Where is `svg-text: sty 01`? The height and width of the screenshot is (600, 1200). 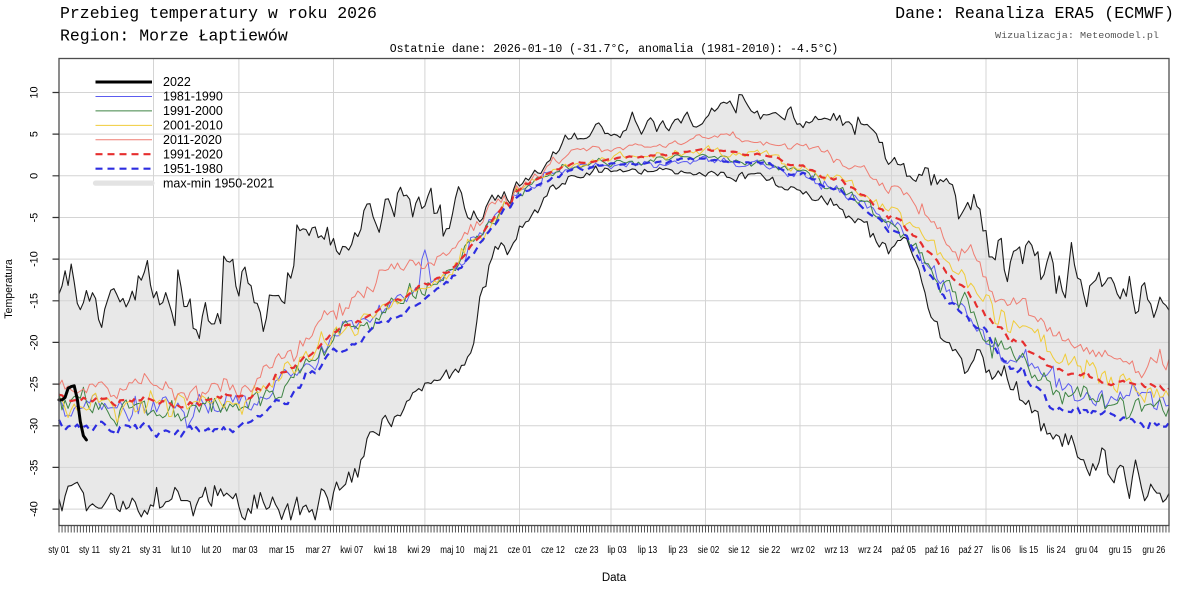
svg-text: sty 01 is located at coordinates (59, 549).